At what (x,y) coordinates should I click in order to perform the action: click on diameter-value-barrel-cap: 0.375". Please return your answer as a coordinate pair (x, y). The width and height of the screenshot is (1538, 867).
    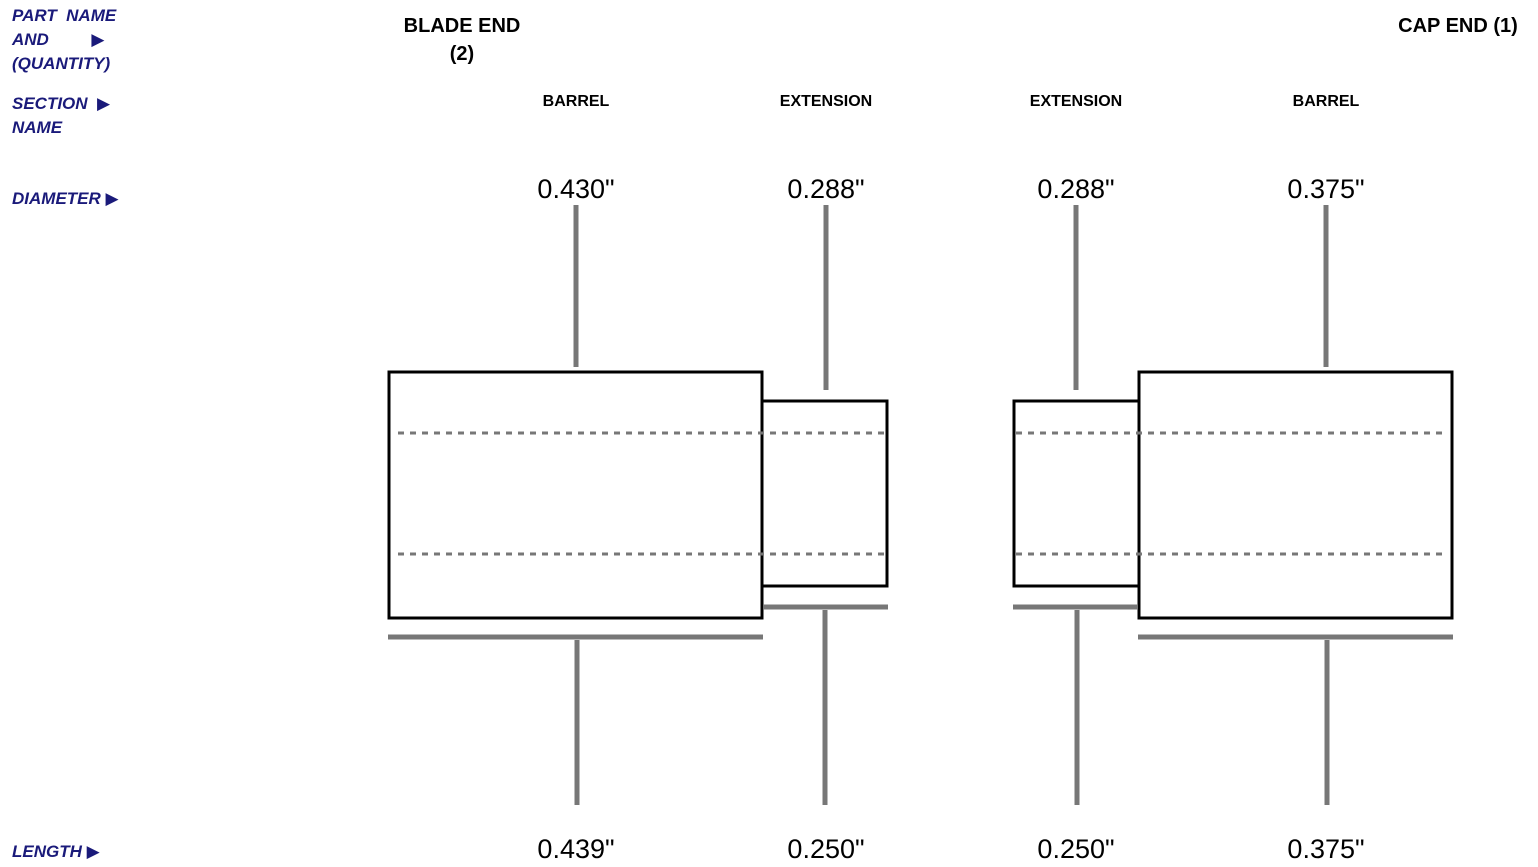
    Looking at the image, I should click on (1326, 189).